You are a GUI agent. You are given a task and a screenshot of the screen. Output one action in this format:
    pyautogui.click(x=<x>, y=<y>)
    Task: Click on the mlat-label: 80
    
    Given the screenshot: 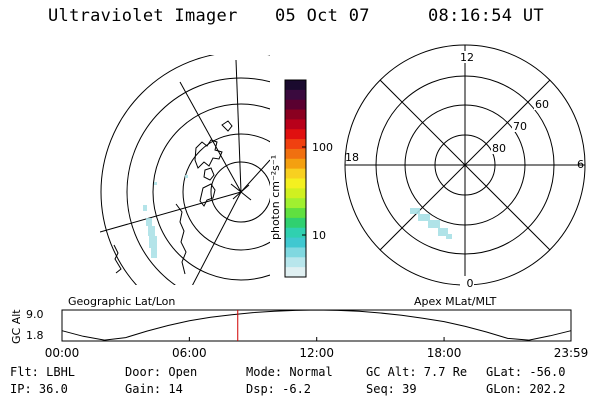 What is the action you would take?
    pyautogui.click(x=499, y=148)
    